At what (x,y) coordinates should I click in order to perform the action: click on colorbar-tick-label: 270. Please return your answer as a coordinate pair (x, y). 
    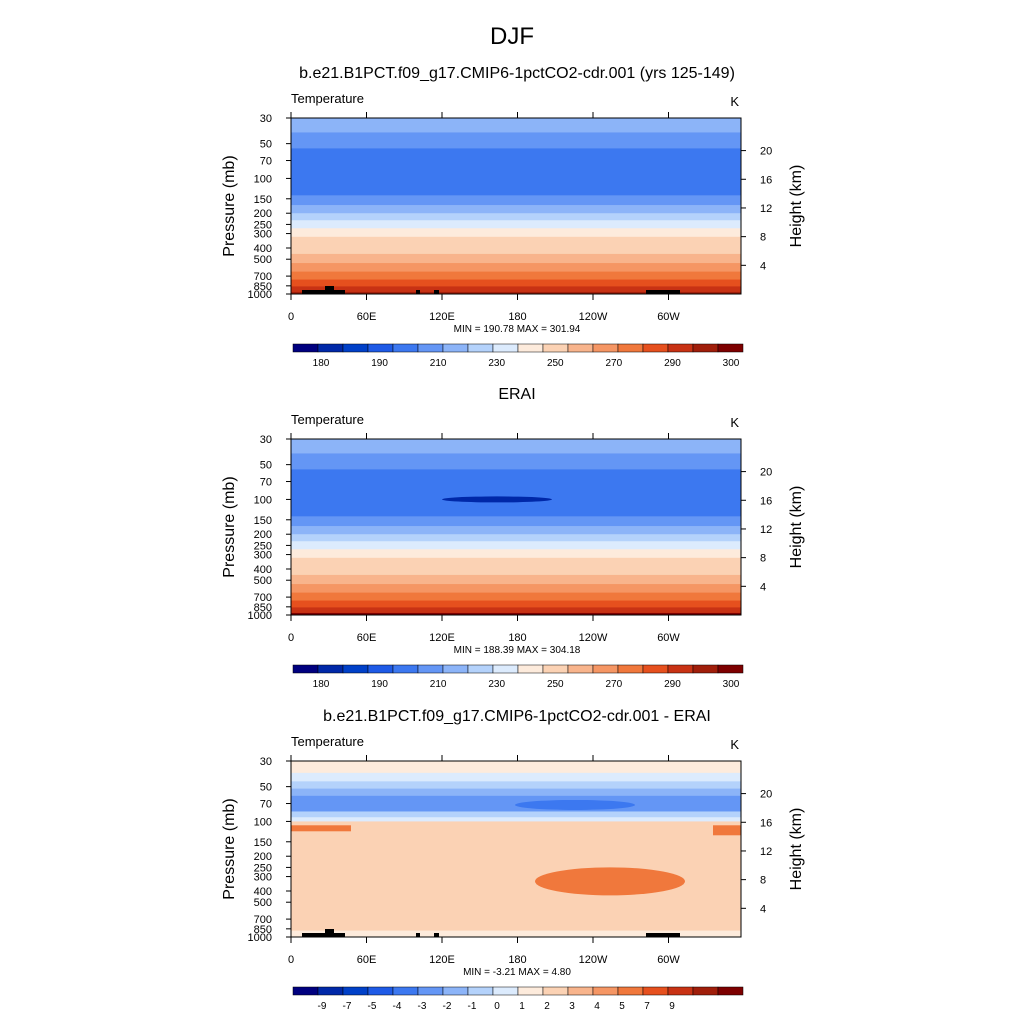
    Looking at the image, I should click on (614, 684).